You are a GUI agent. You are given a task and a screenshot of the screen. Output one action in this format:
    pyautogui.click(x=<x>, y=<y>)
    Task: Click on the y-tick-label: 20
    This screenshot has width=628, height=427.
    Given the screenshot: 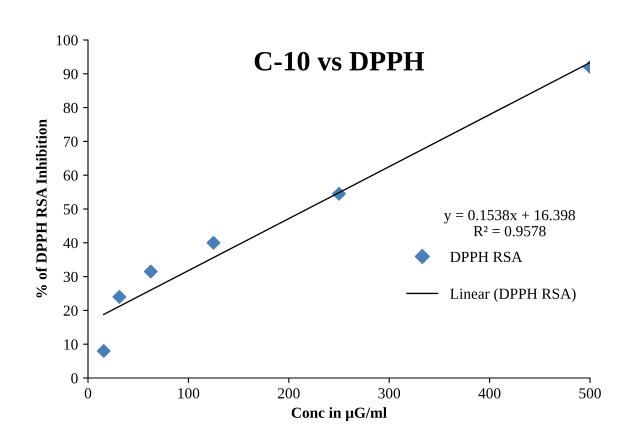 What is the action you would take?
    pyautogui.click(x=71, y=311)
    